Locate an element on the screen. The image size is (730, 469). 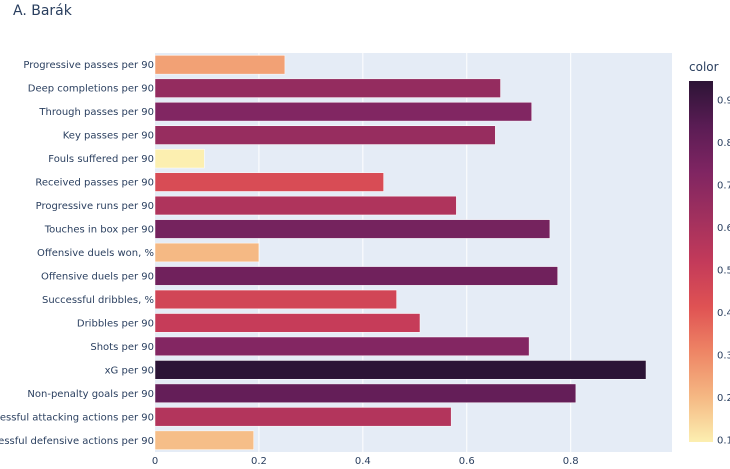
x-tick-label: 0.6 is located at coordinates (467, 461).